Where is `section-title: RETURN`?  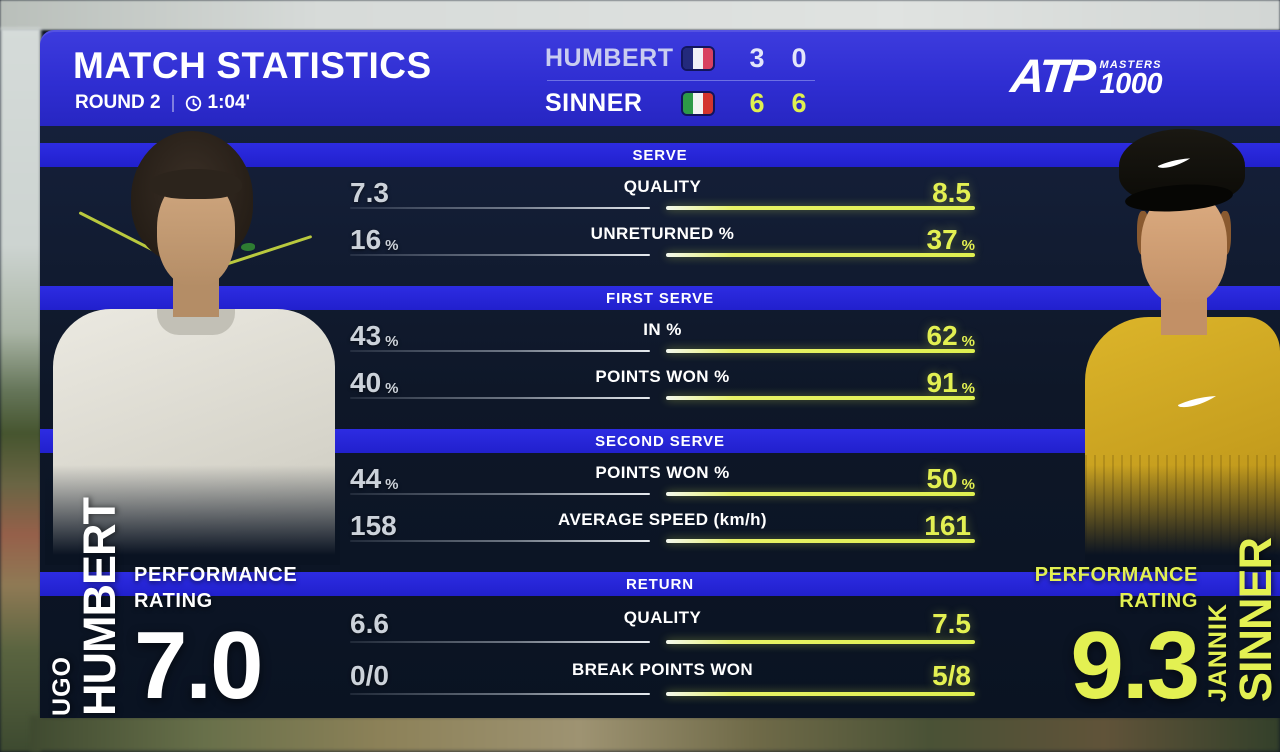
section-title: RETURN is located at coordinates (660, 584).